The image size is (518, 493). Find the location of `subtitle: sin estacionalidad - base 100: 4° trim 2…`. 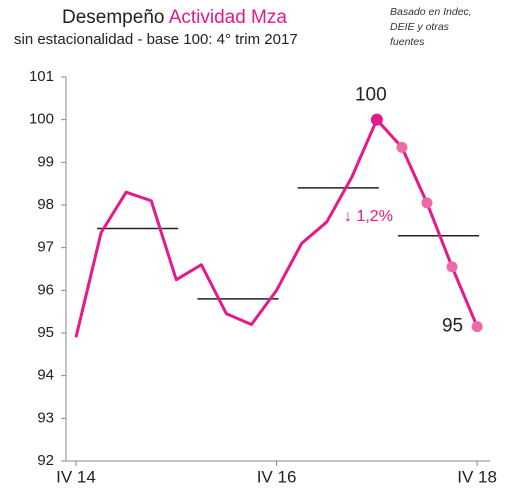

subtitle: sin estacionalidad - base 100: 4° trim 2… is located at coordinates (156, 39).